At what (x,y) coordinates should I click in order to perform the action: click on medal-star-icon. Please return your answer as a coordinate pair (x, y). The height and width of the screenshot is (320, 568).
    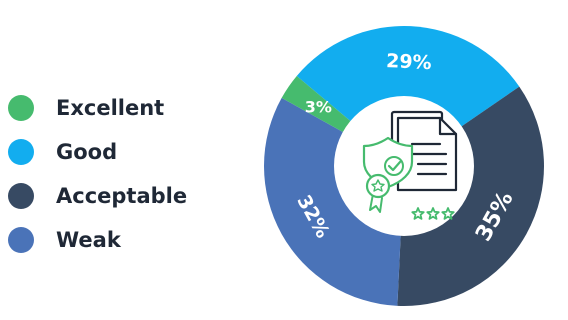
    Looking at the image, I should click on (378, 185).